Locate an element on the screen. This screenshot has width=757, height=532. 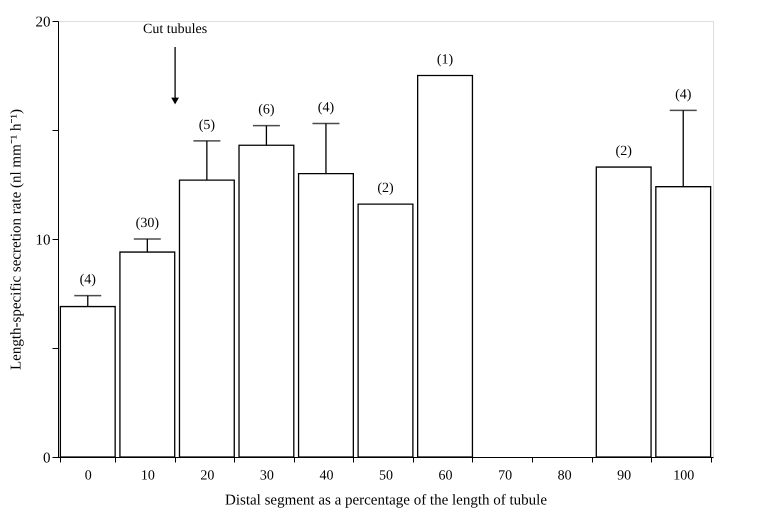
x-tick-label: 40 is located at coordinates (326, 476).